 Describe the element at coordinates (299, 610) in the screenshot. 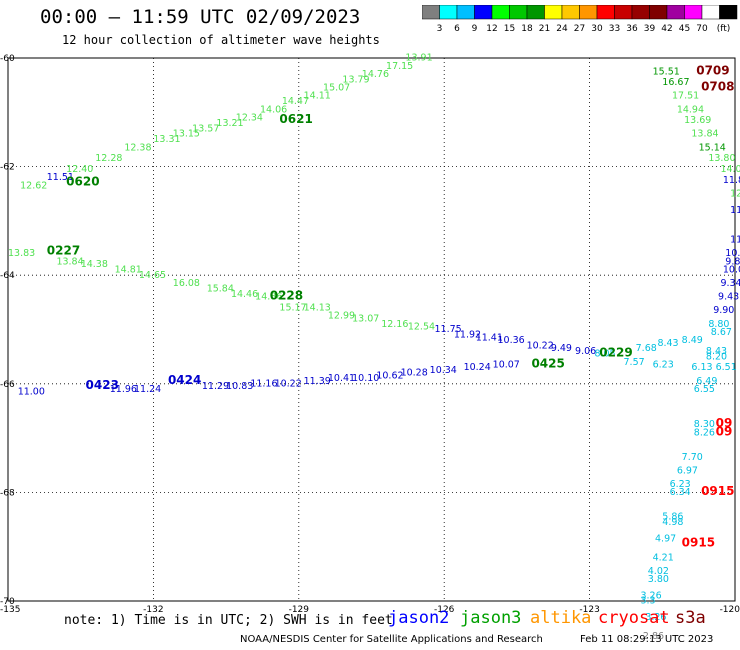

I see `longitude-tick-label: -129` at that location.